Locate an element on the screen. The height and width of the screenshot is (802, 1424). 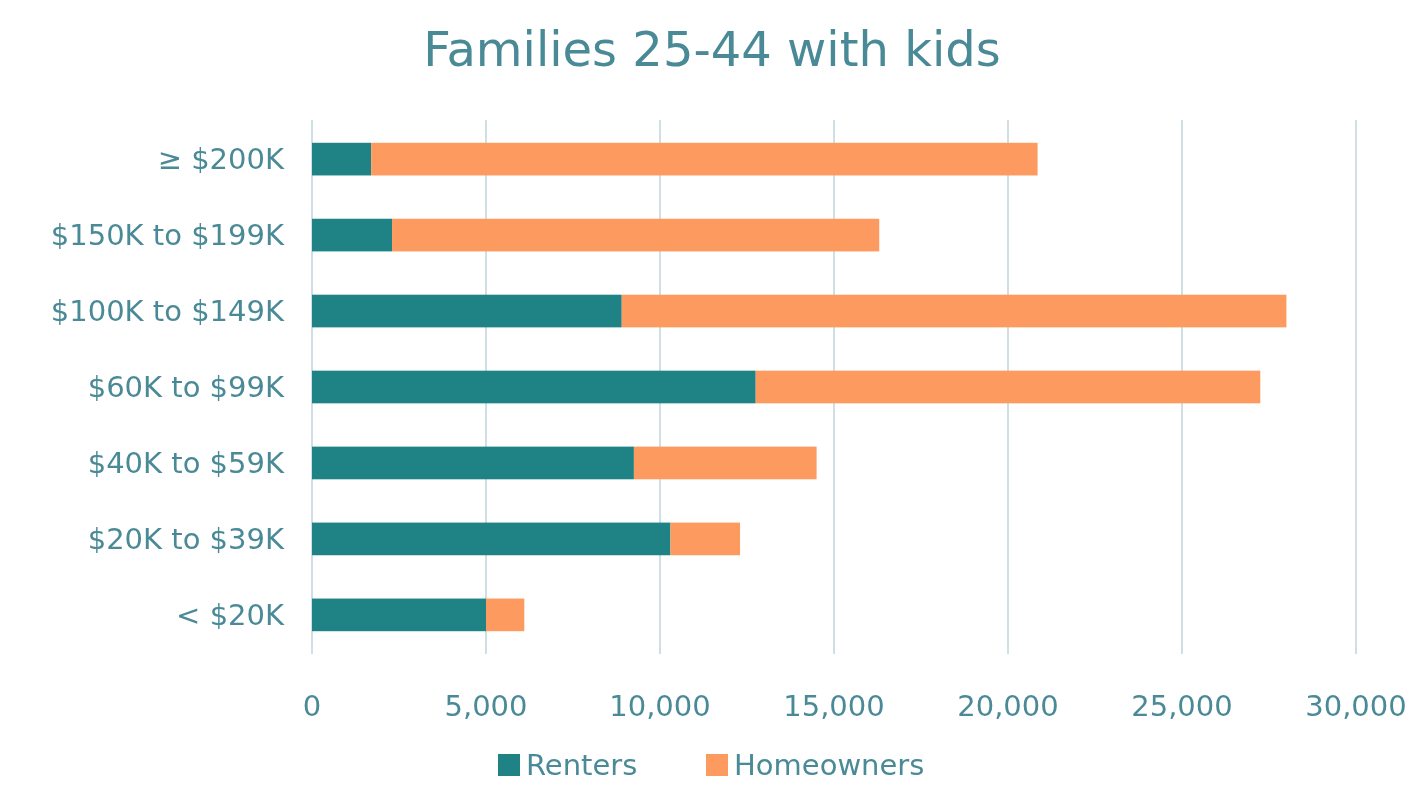
x-tick-label: 30,000 is located at coordinates (1356, 706).